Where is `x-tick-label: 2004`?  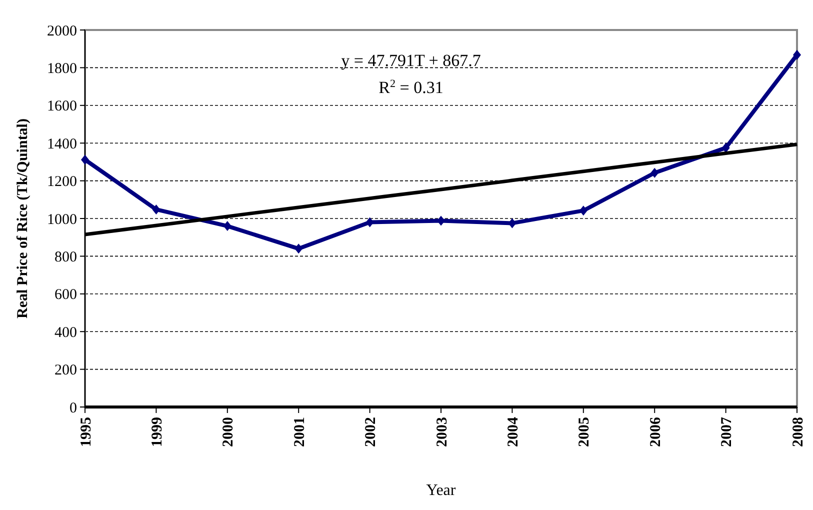
x-tick-label: 2004 is located at coordinates (513, 431).